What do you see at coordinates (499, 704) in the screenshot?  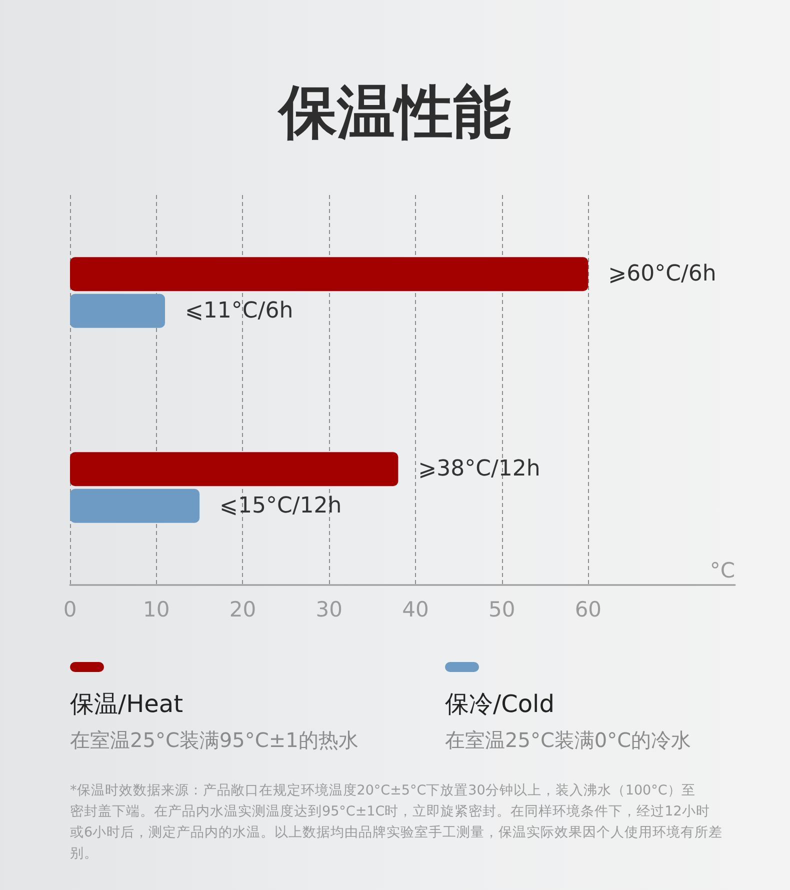 I see `legend-label: 保冷/Cold` at bounding box center [499, 704].